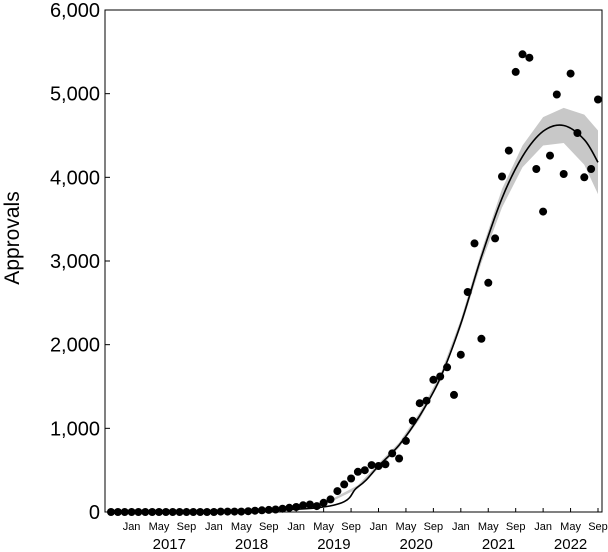  Describe the element at coordinates (169, 544) in the screenshot. I see `x-year-label: 2017` at that location.